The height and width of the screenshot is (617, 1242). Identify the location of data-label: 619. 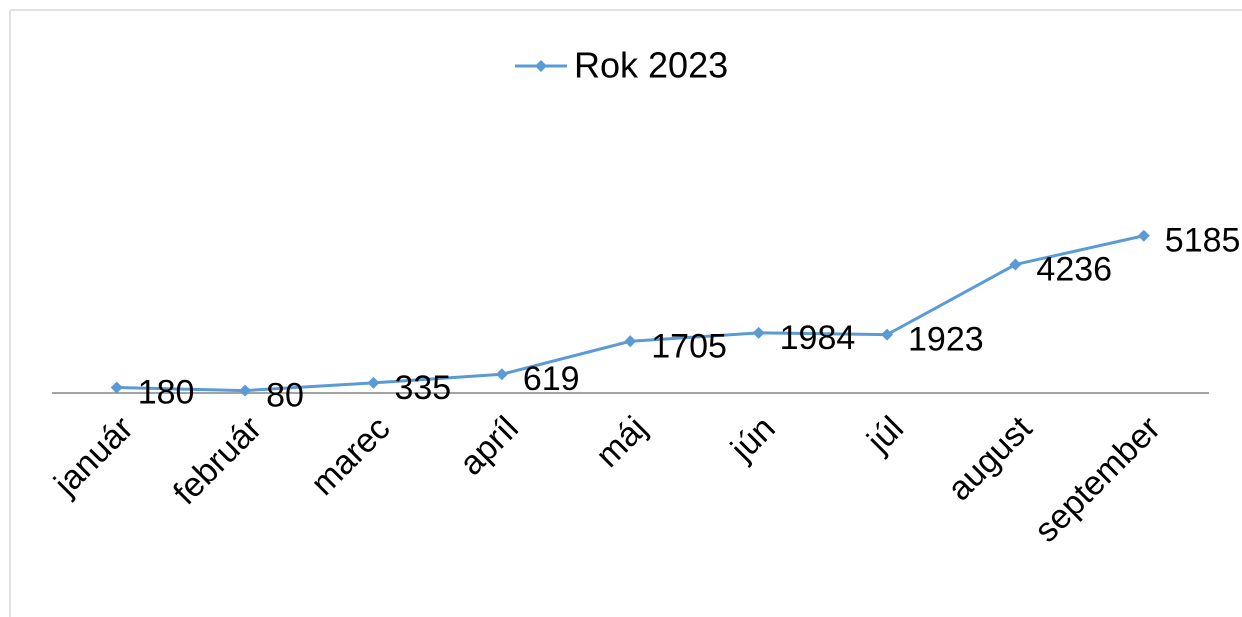
(551, 379).